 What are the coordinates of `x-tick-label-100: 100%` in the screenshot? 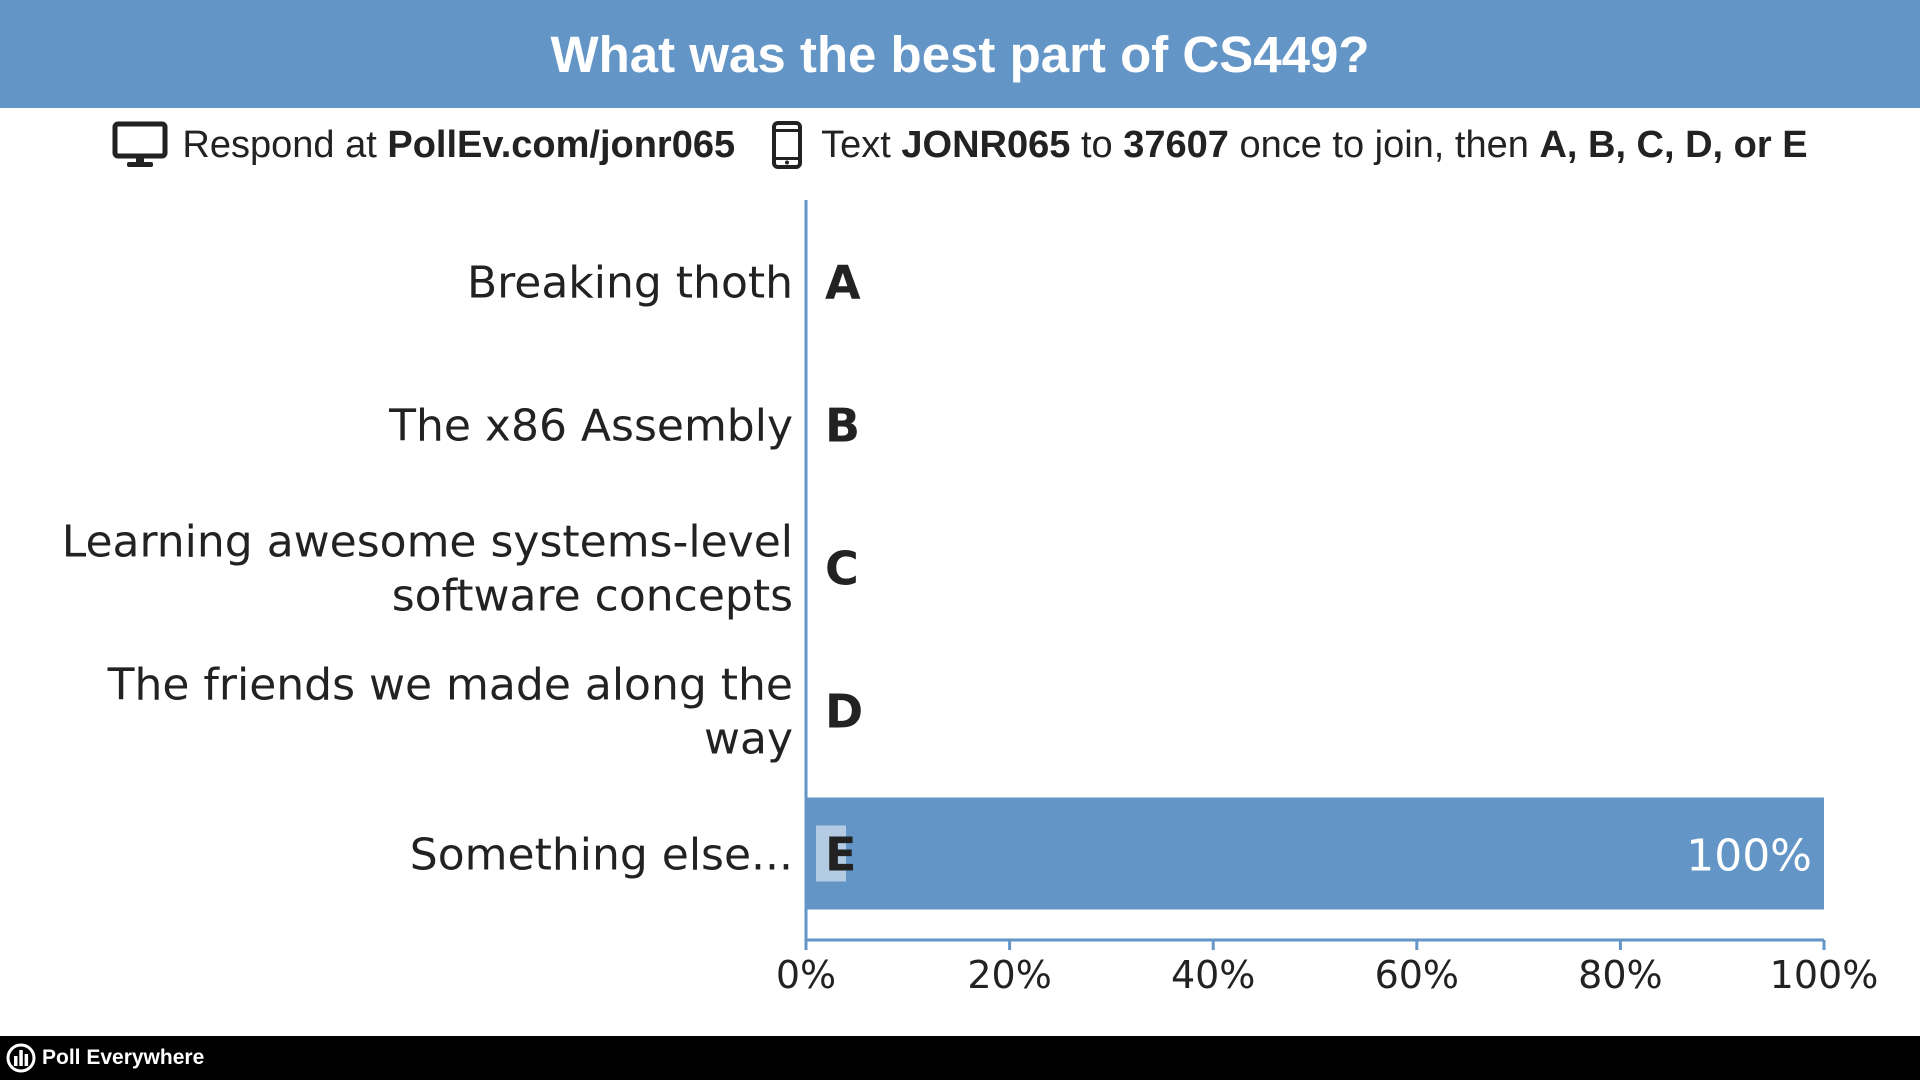 It's located at (1824, 975).